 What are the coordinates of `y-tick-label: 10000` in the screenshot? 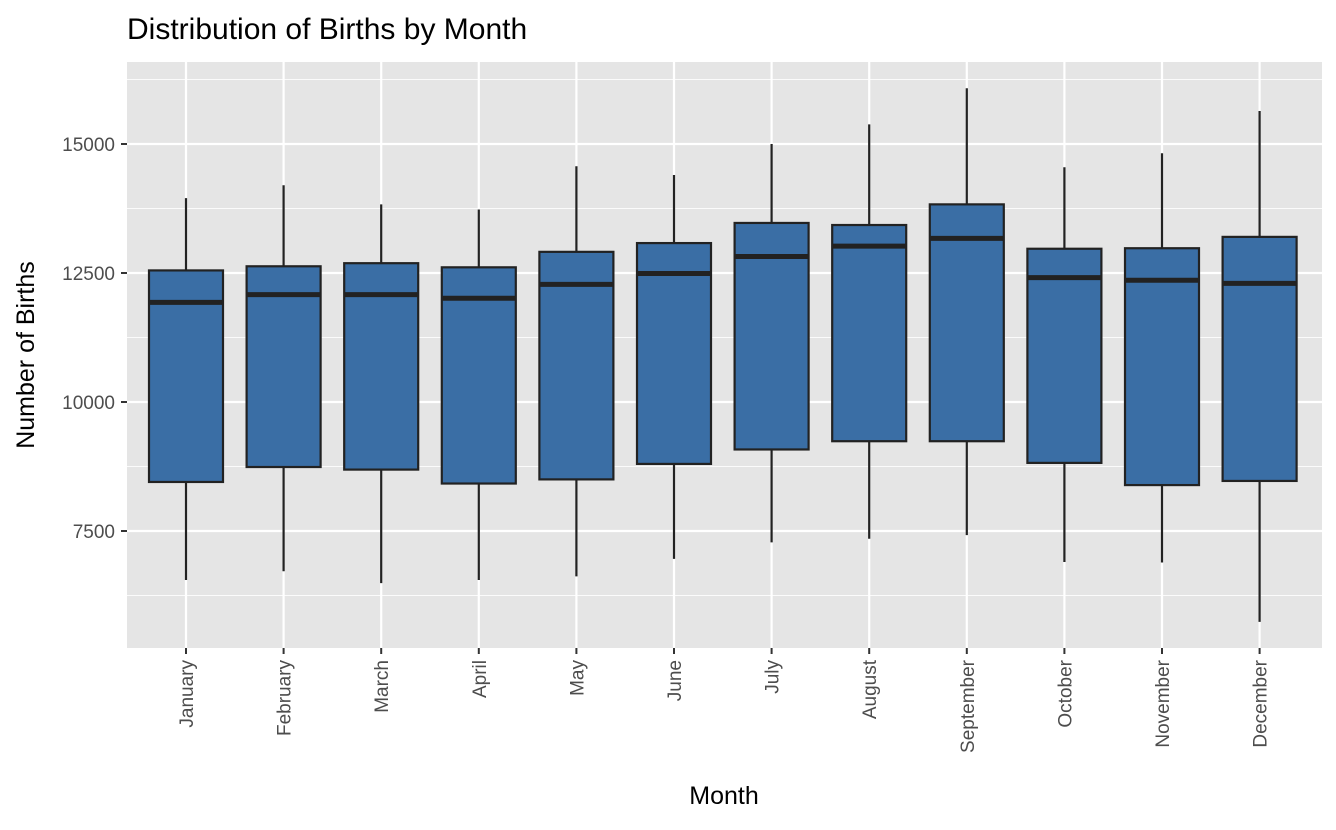 It's located at (88, 403).